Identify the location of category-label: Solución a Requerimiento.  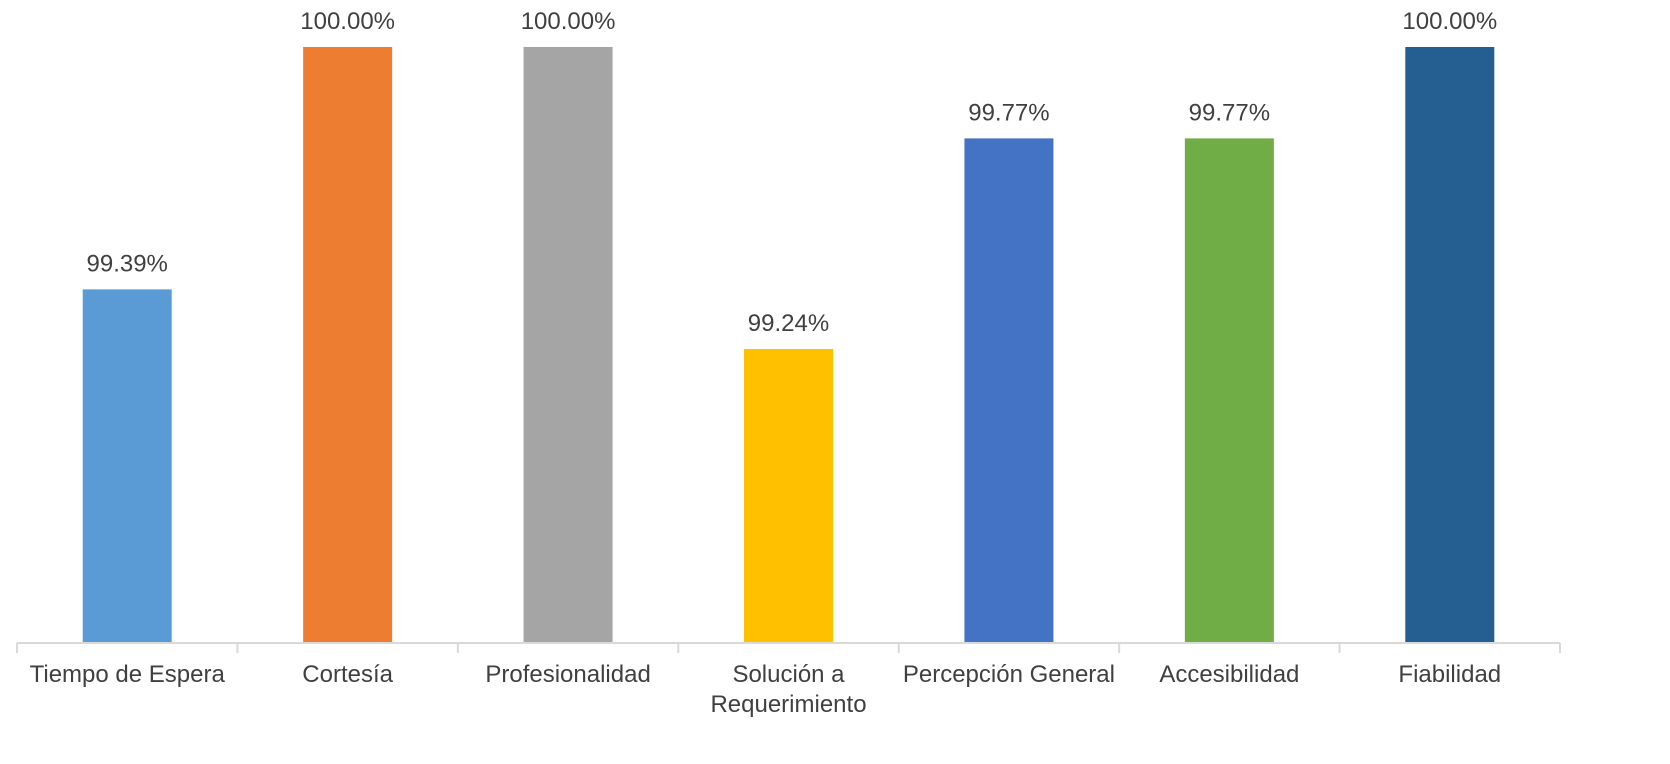
(788, 689).